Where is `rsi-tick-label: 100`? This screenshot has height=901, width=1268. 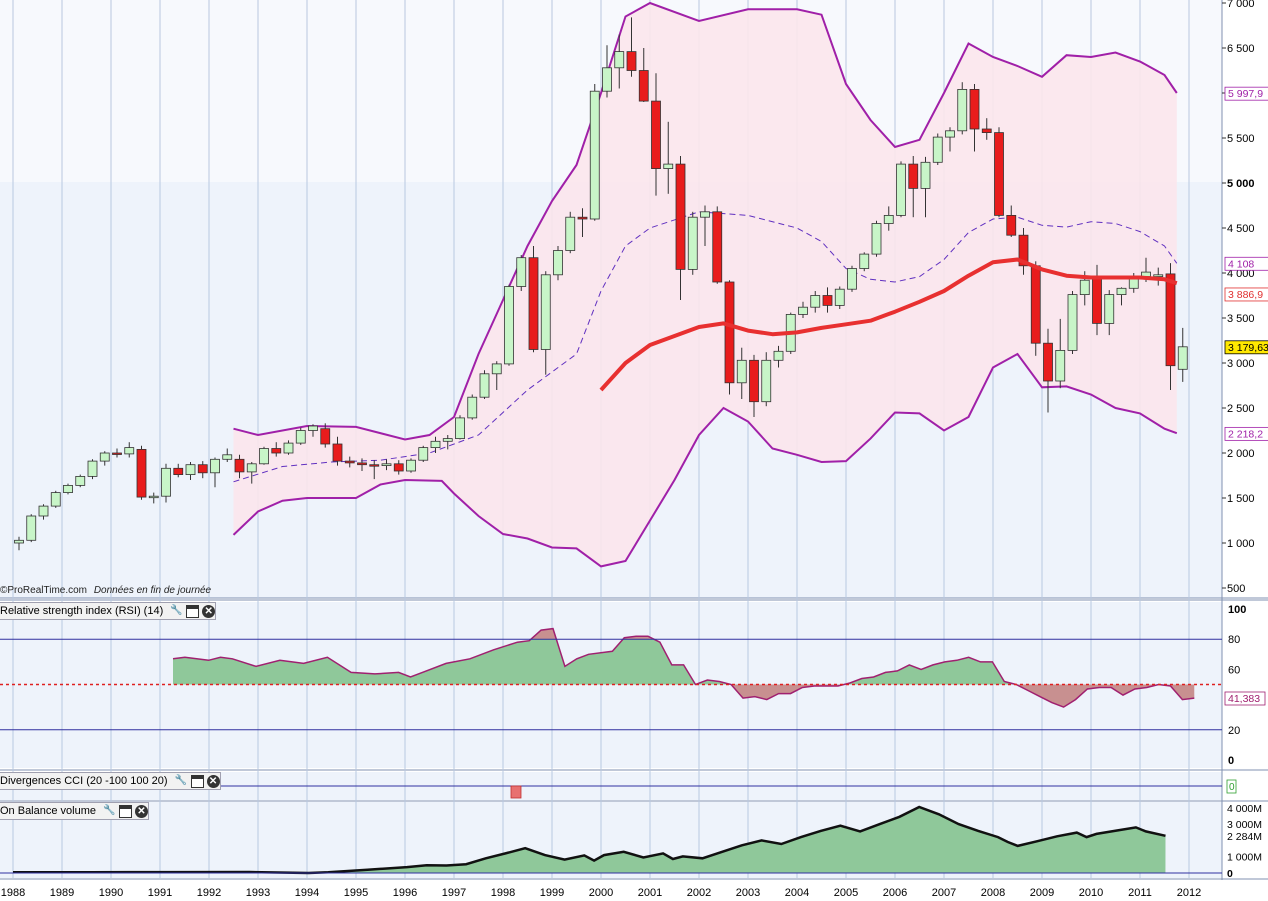
rsi-tick-label: 100 is located at coordinates (1237, 610).